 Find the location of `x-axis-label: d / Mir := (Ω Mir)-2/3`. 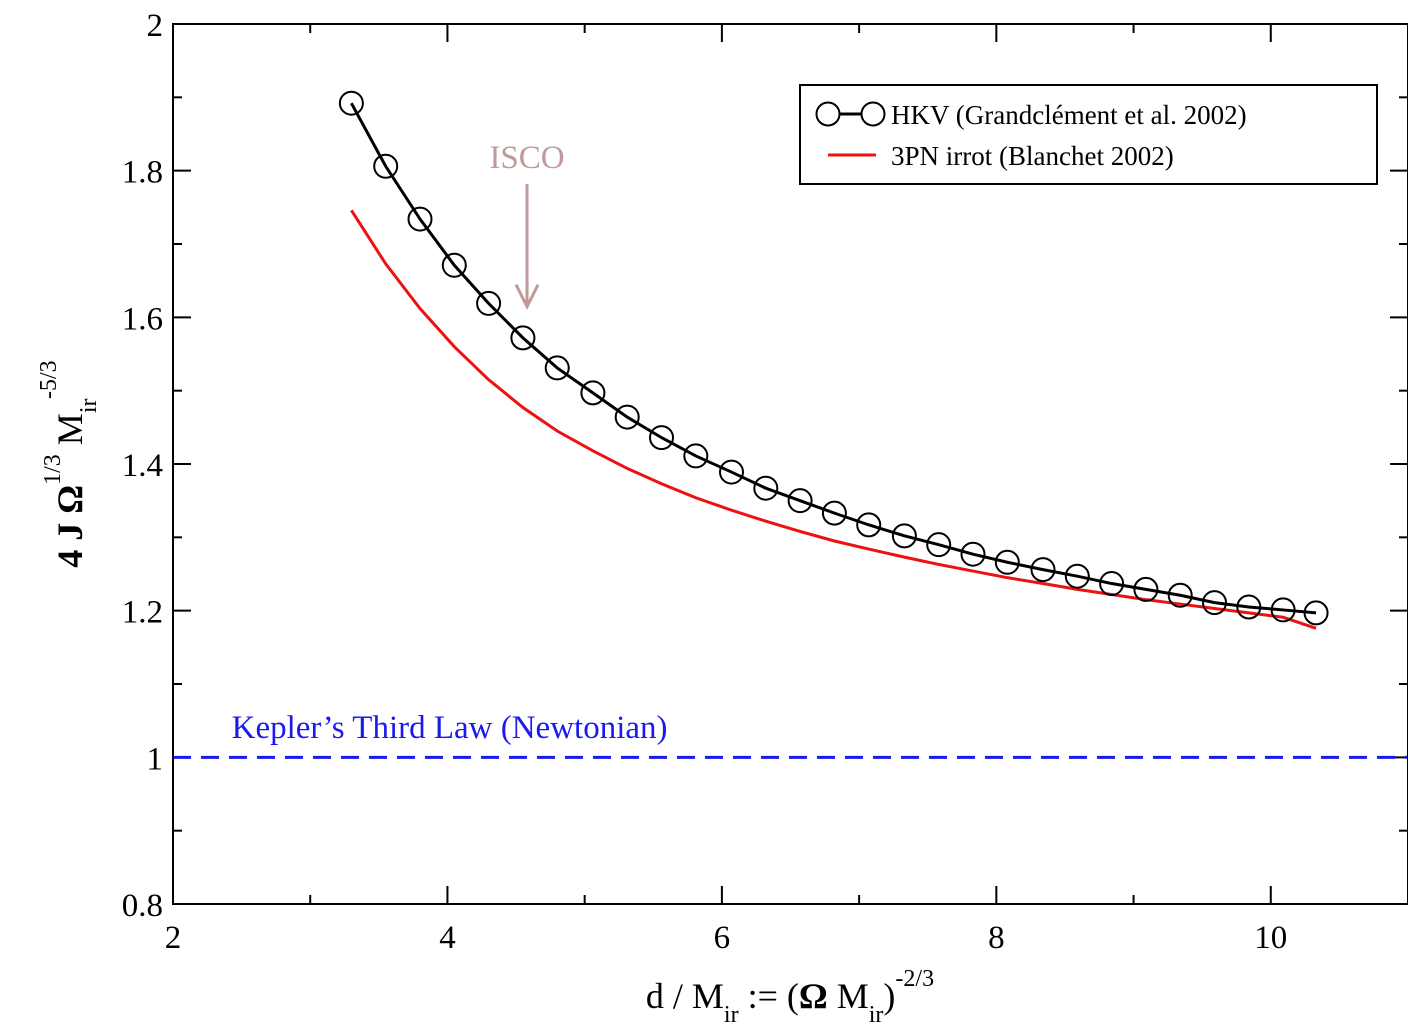

x-axis-label: d / Mir := (Ω Mir)-2/3 is located at coordinates (790, 997).